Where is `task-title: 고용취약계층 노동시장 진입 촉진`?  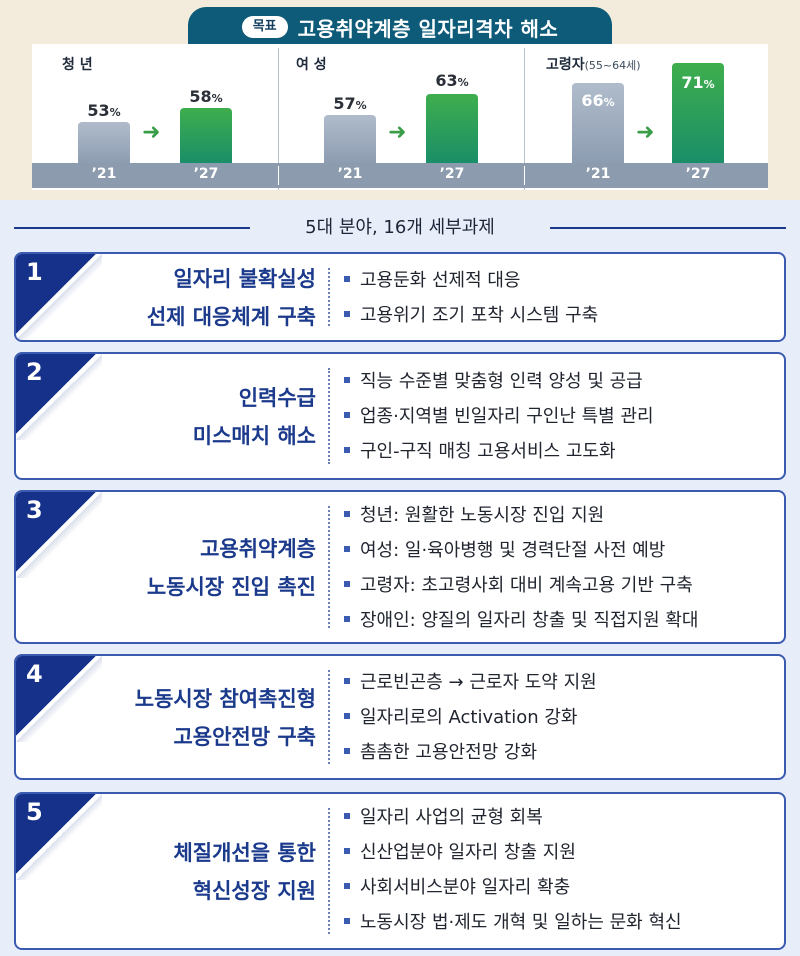
task-title: 고용취약계층 노동시장 진입 촉진 is located at coordinates (231, 568).